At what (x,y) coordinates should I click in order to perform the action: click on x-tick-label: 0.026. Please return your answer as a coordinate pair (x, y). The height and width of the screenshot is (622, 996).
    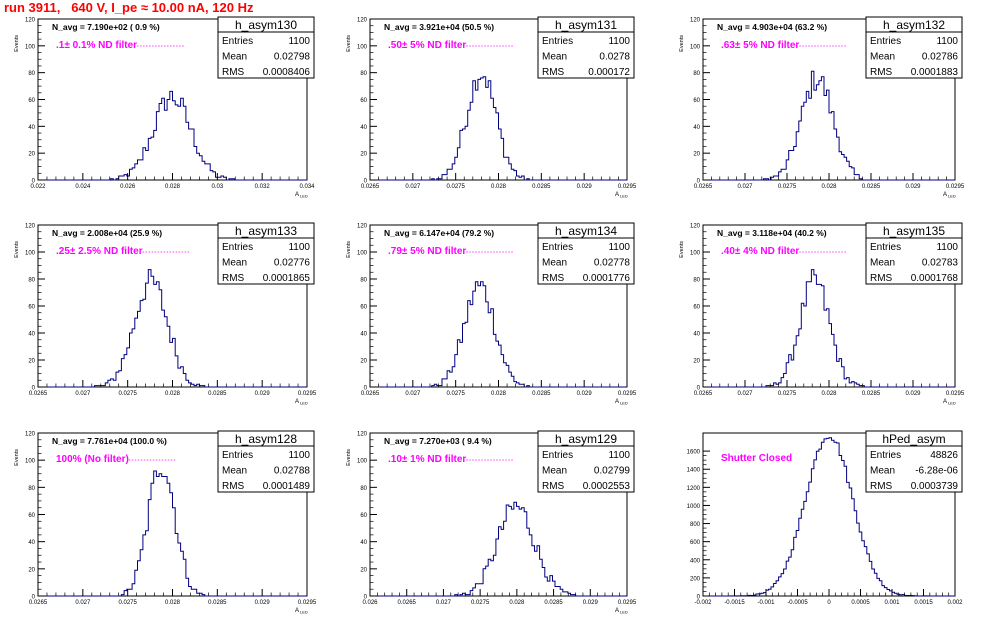
    Looking at the image, I should click on (128, 187).